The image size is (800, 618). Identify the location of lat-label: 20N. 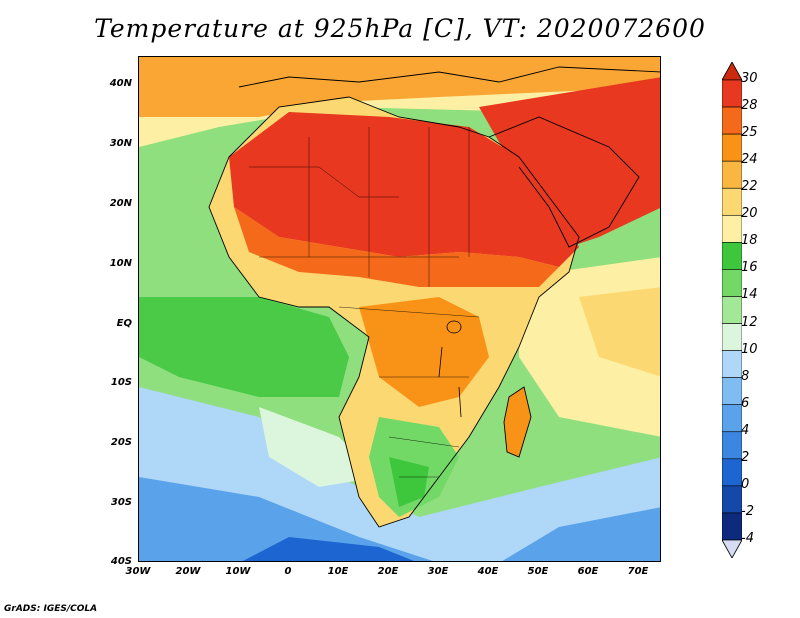
(120, 203).